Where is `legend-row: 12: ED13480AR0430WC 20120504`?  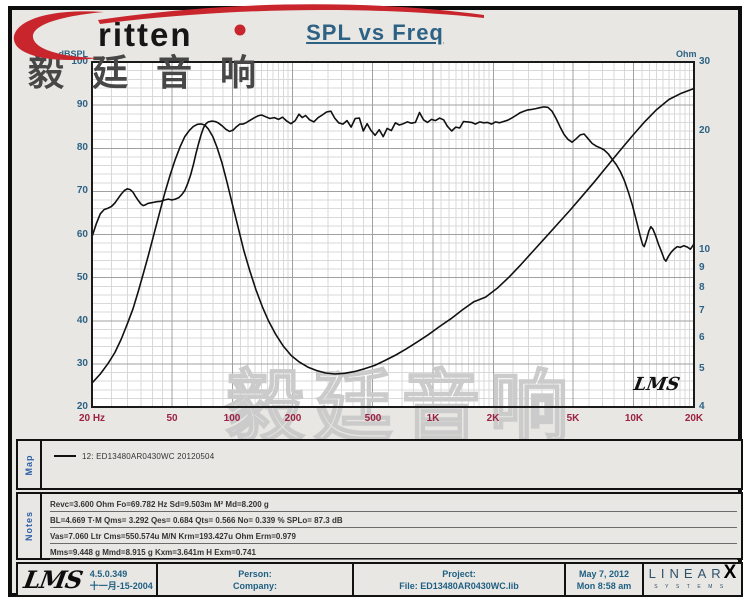 legend-row: 12: ED13480AR0430WC 20120504 is located at coordinates (397, 456).